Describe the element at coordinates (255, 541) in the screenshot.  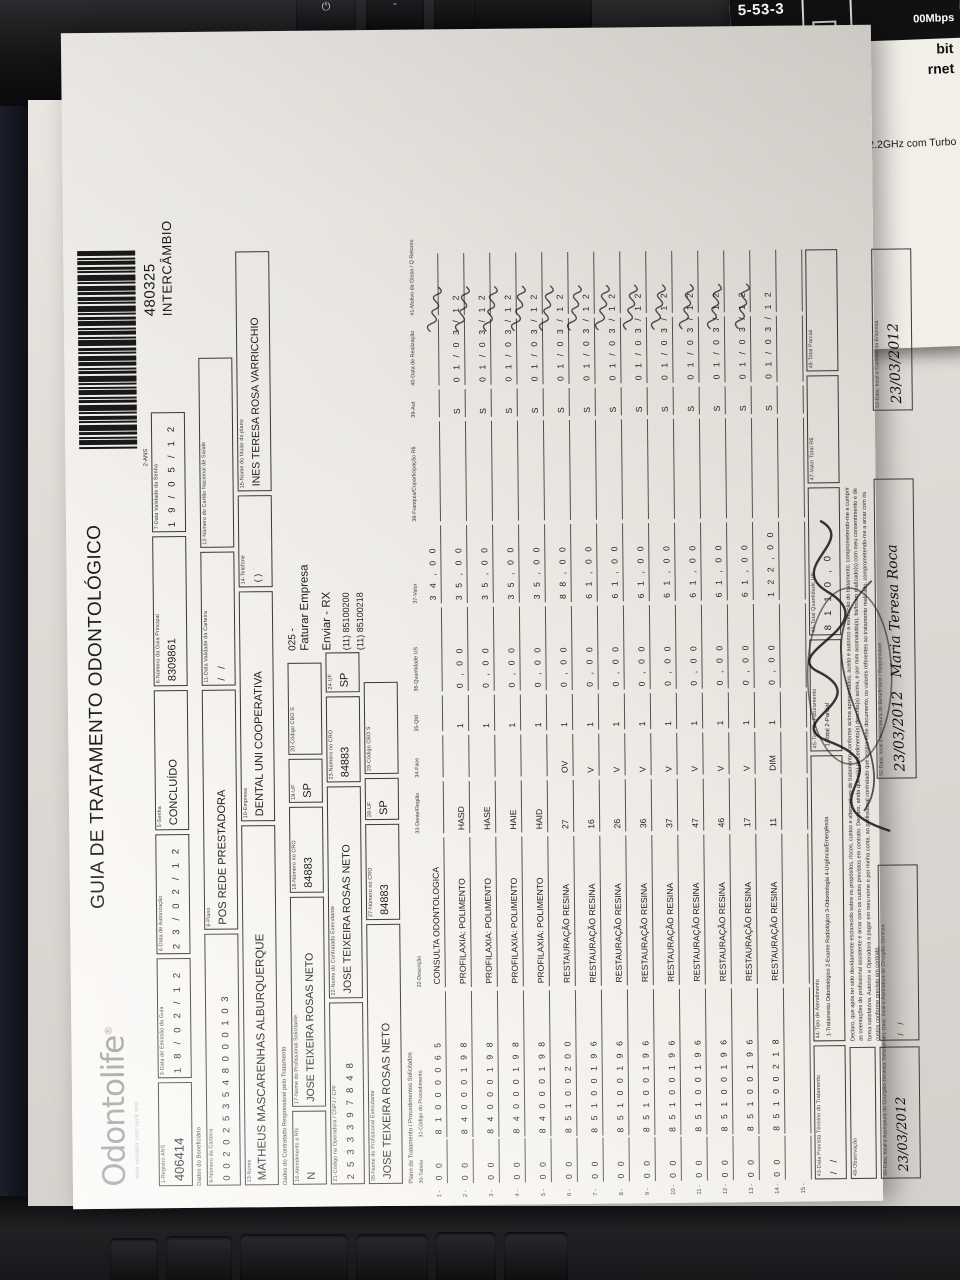
I see `field-telefone: 14-Telefone ( )` at that location.